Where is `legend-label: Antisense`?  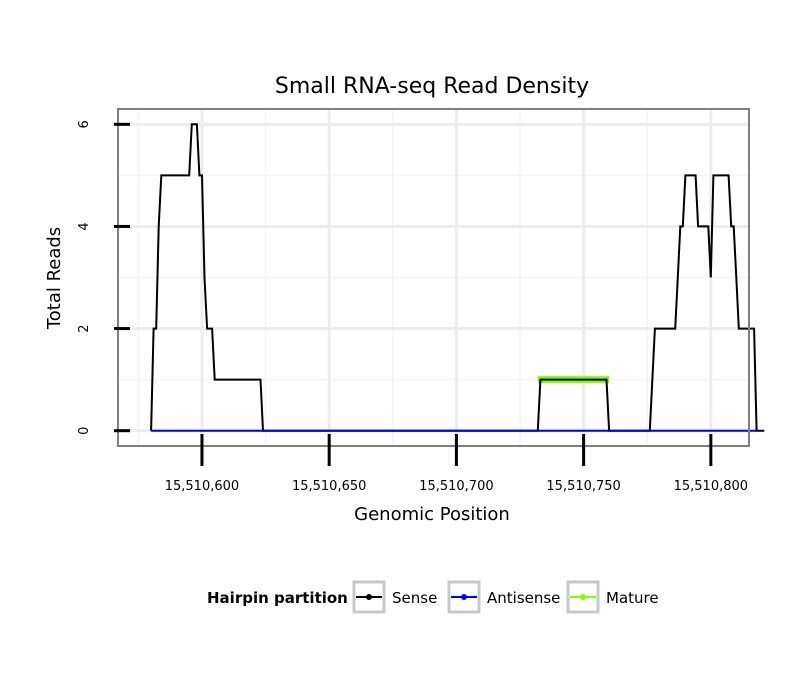
legend-label: Antisense is located at coordinates (523, 598).